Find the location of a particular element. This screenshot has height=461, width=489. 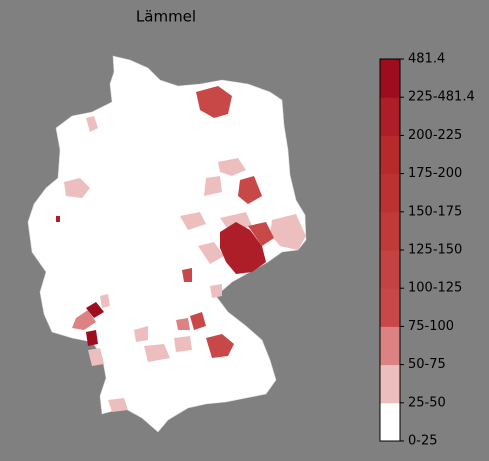

colorbar-tick-label: 50-75 is located at coordinates (427, 364).